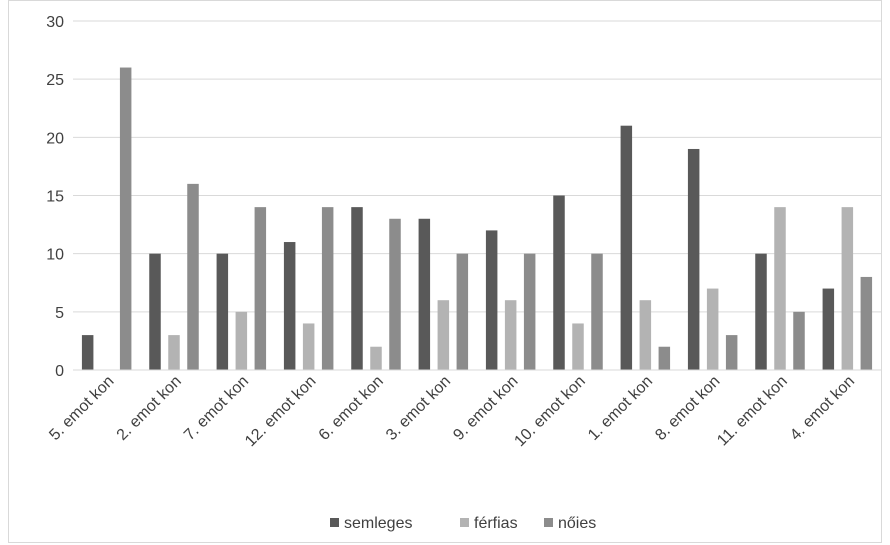 Image resolution: width=890 pixels, height=545 pixels. Describe the element at coordinates (280, 411) in the screenshot. I see `x-tick-label: 12. emot kon` at that location.